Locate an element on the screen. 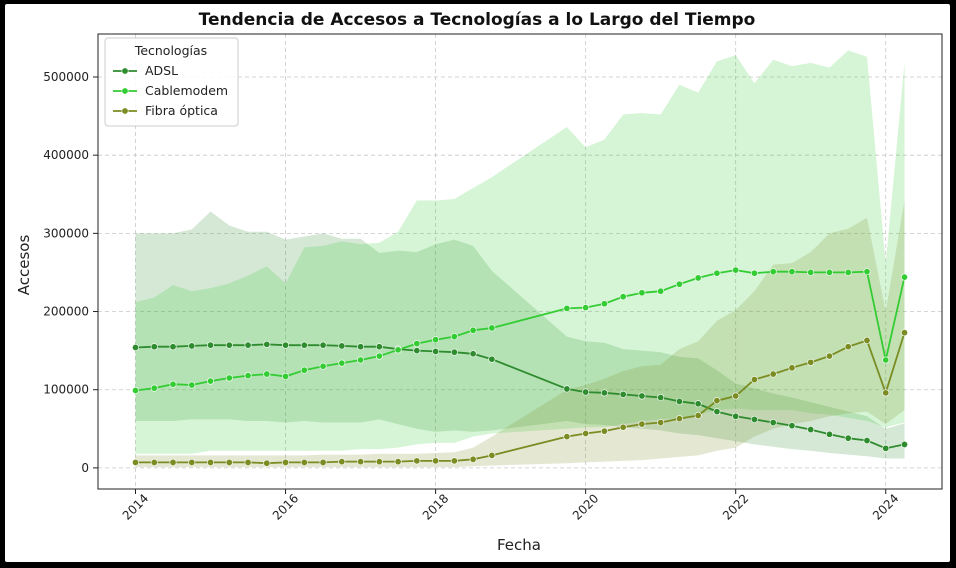  y-tick-label: 0 is located at coordinates (85, 468).